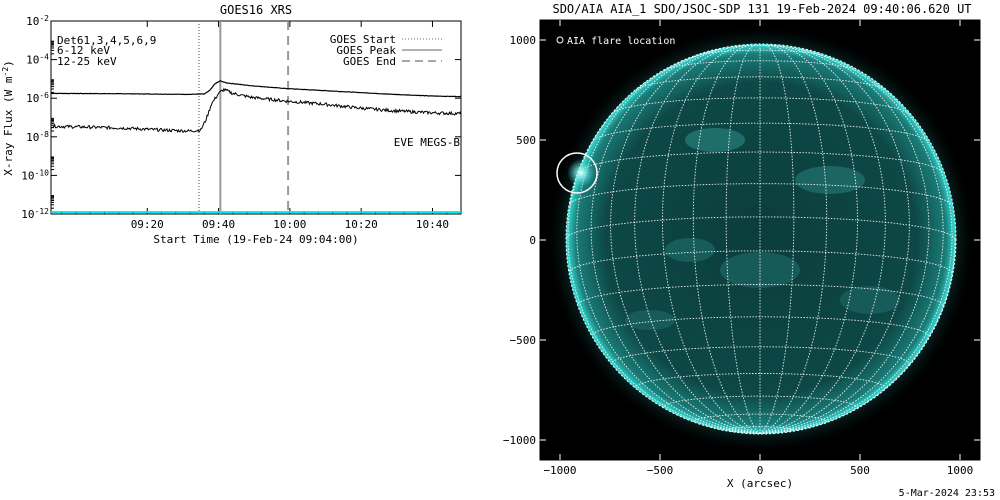 This screenshot has width=1000, height=500. What do you see at coordinates (37, 59) in the screenshot?
I see `xrs-y-tick-label: 10⁻⁴` at bounding box center [37, 59].